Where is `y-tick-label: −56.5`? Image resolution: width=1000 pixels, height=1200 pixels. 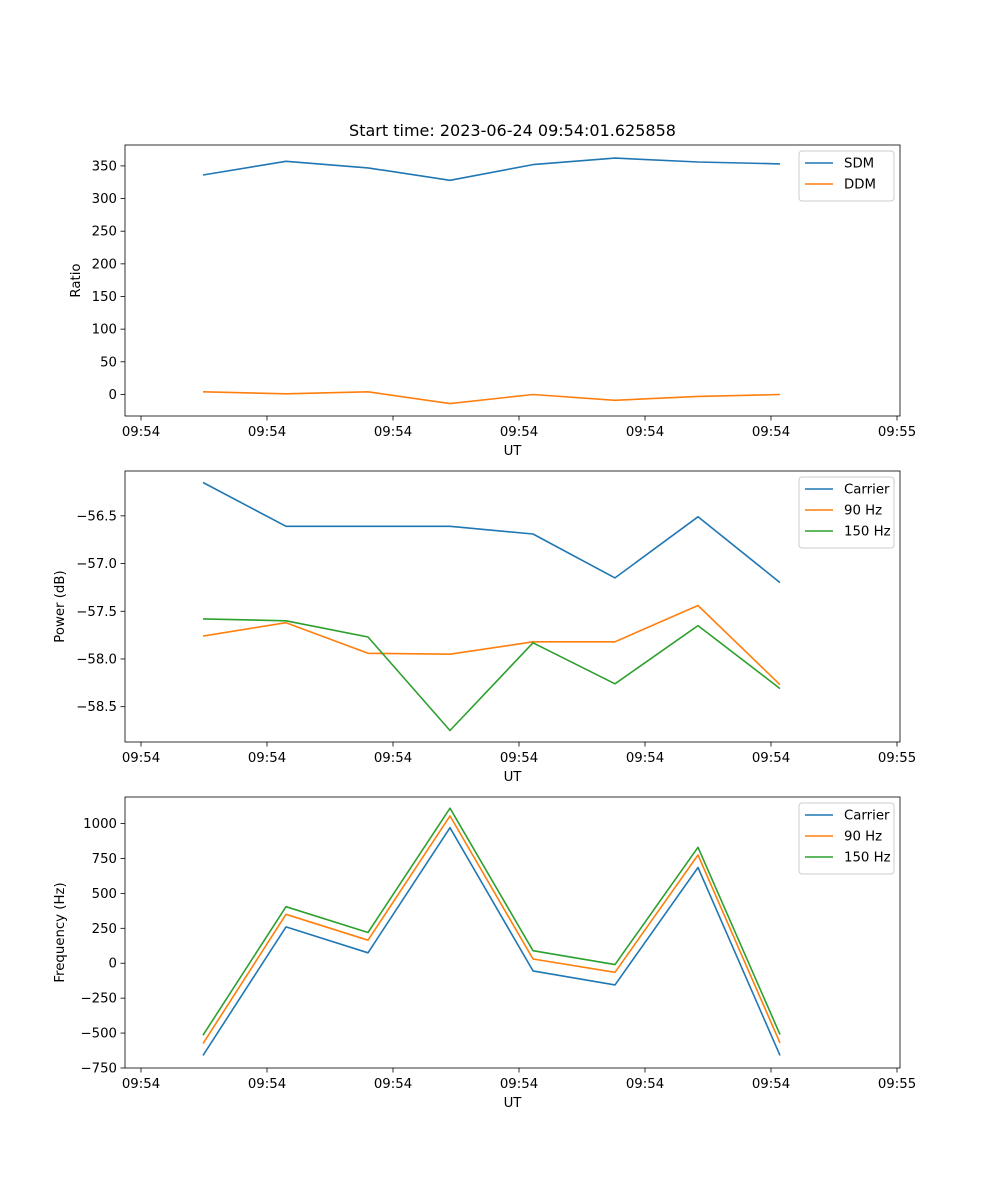 y-tick-label: −56.5 is located at coordinates (96, 516).